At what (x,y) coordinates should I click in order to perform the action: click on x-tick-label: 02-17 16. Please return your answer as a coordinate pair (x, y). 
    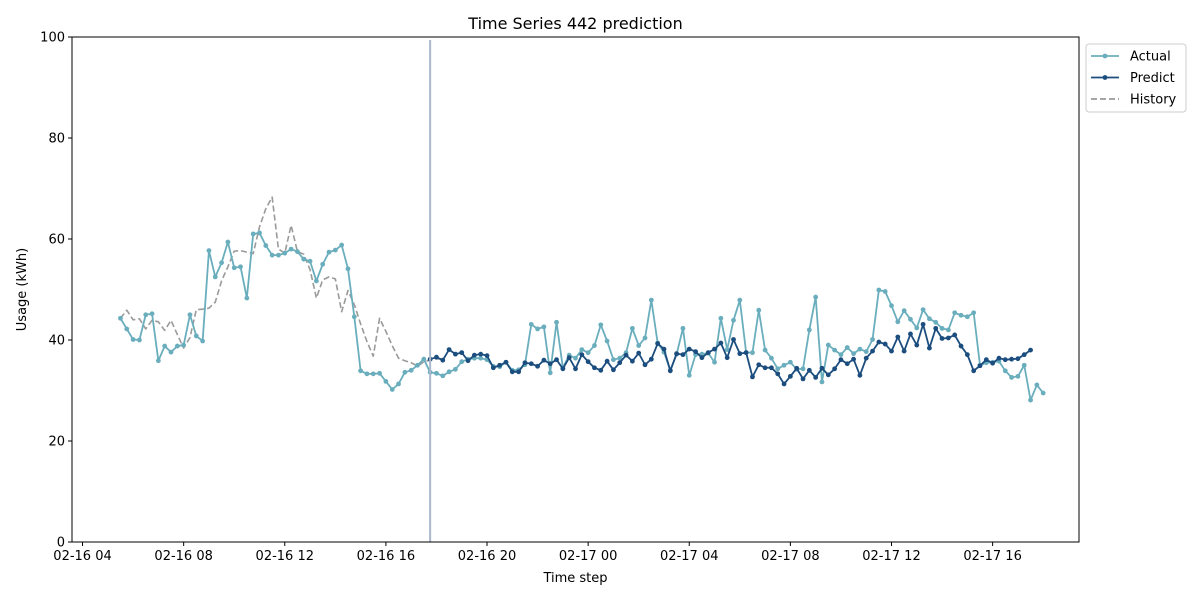
    Looking at the image, I should click on (992, 556).